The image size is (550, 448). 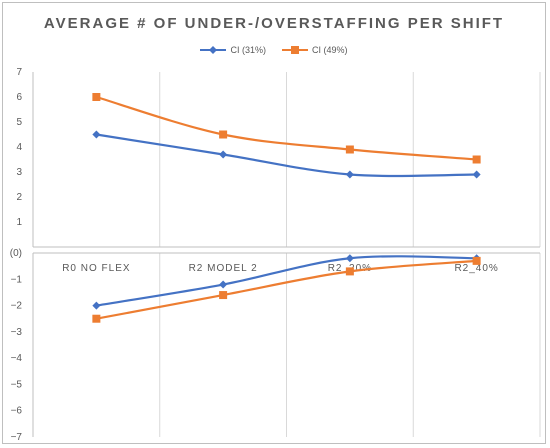 I want to click on lower-y-tick-label: −2, so click(x=17, y=306).